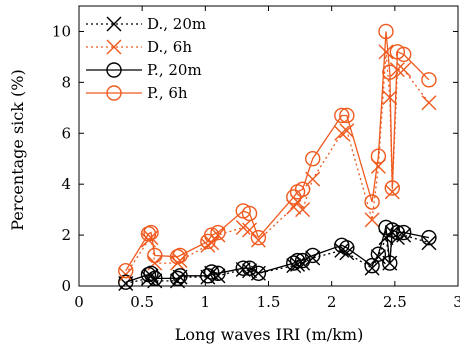 This screenshot has height=350, width=460. What do you see at coordinates (176, 24) in the screenshot?
I see `legend-label: D., 20m` at bounding box center [176, 24].